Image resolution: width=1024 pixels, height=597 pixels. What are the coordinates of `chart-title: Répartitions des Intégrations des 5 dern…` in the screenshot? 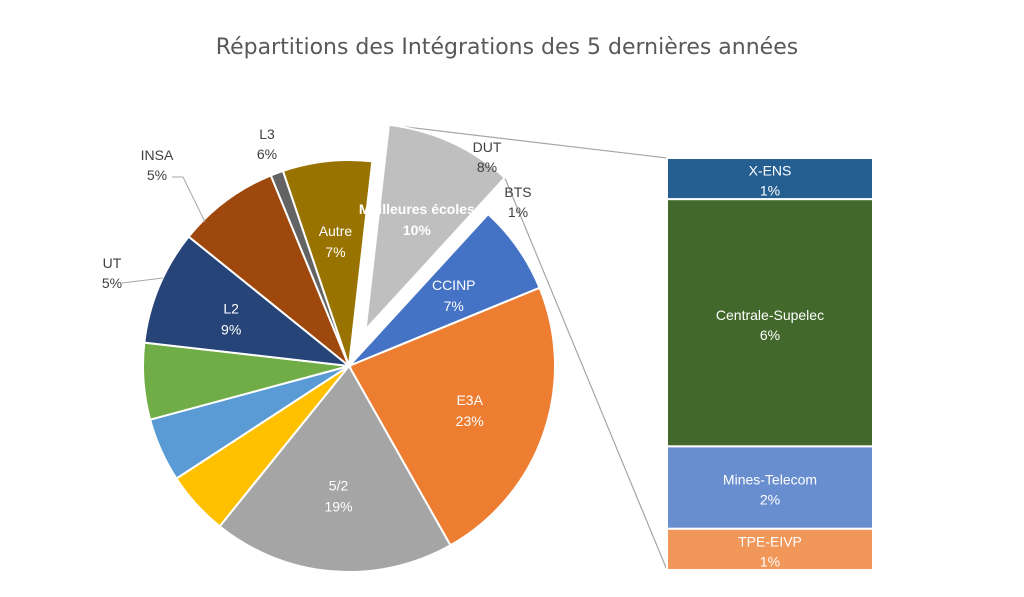 It's located at (507, 47).